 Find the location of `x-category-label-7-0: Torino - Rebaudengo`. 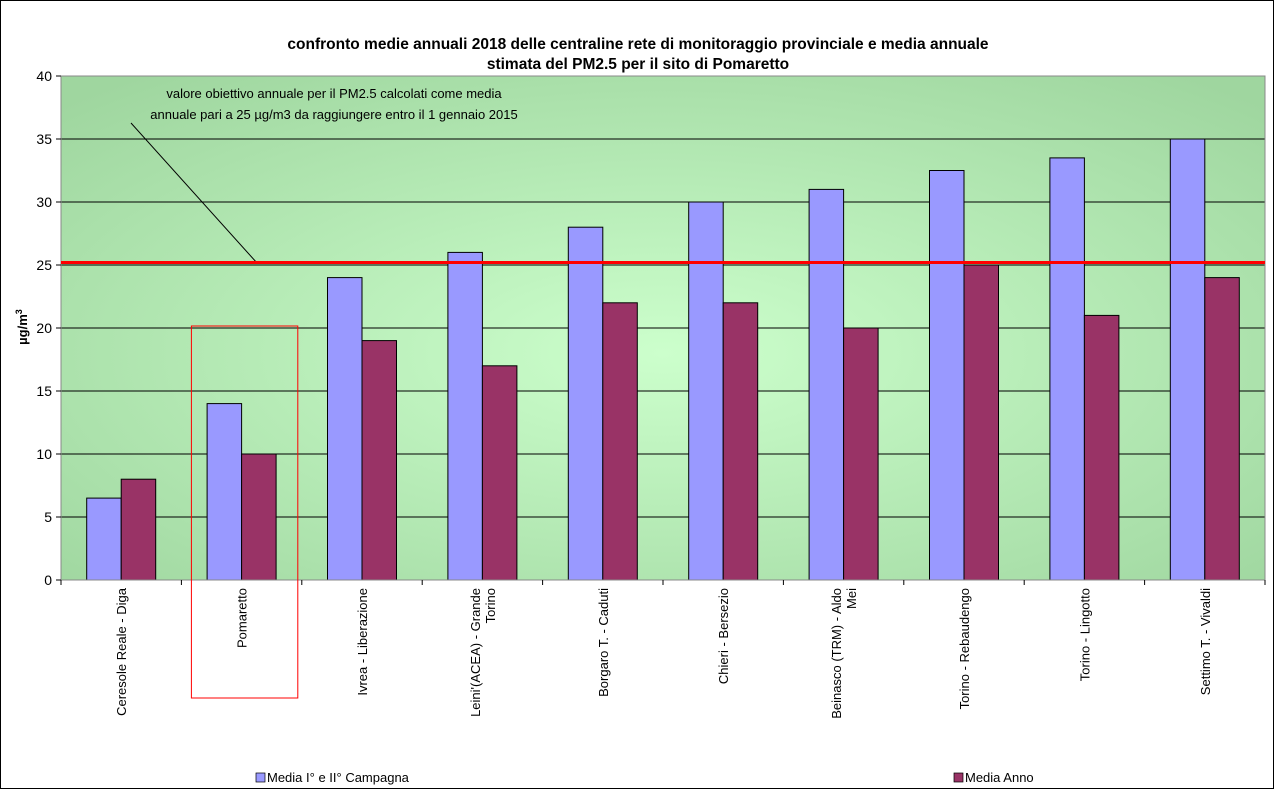

x-category-label-7-0: Torino - Rebaudengo is located at coordinates (964, 648).